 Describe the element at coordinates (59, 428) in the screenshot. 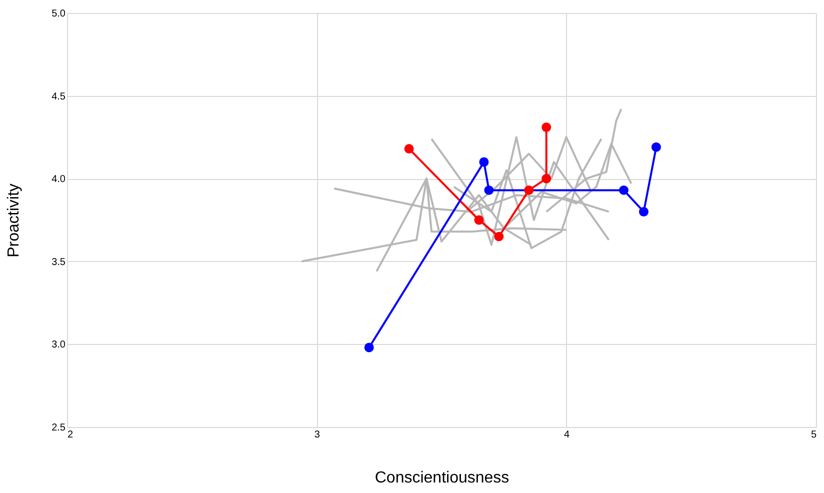

I see `y-tick-label: 2.5` at that location.